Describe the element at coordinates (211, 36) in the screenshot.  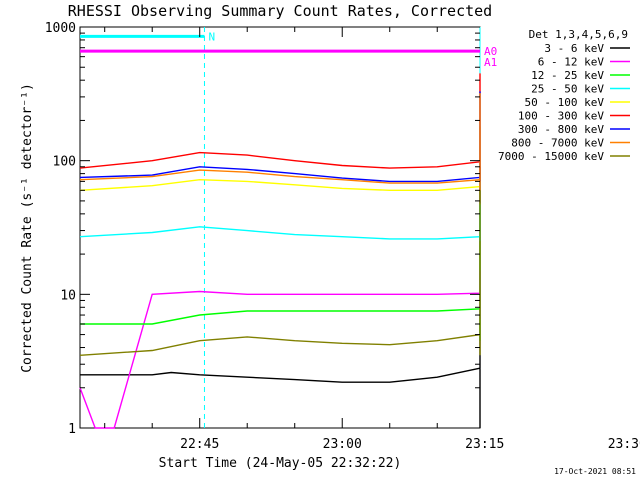
I see `annotation-label-0: N` at that location.